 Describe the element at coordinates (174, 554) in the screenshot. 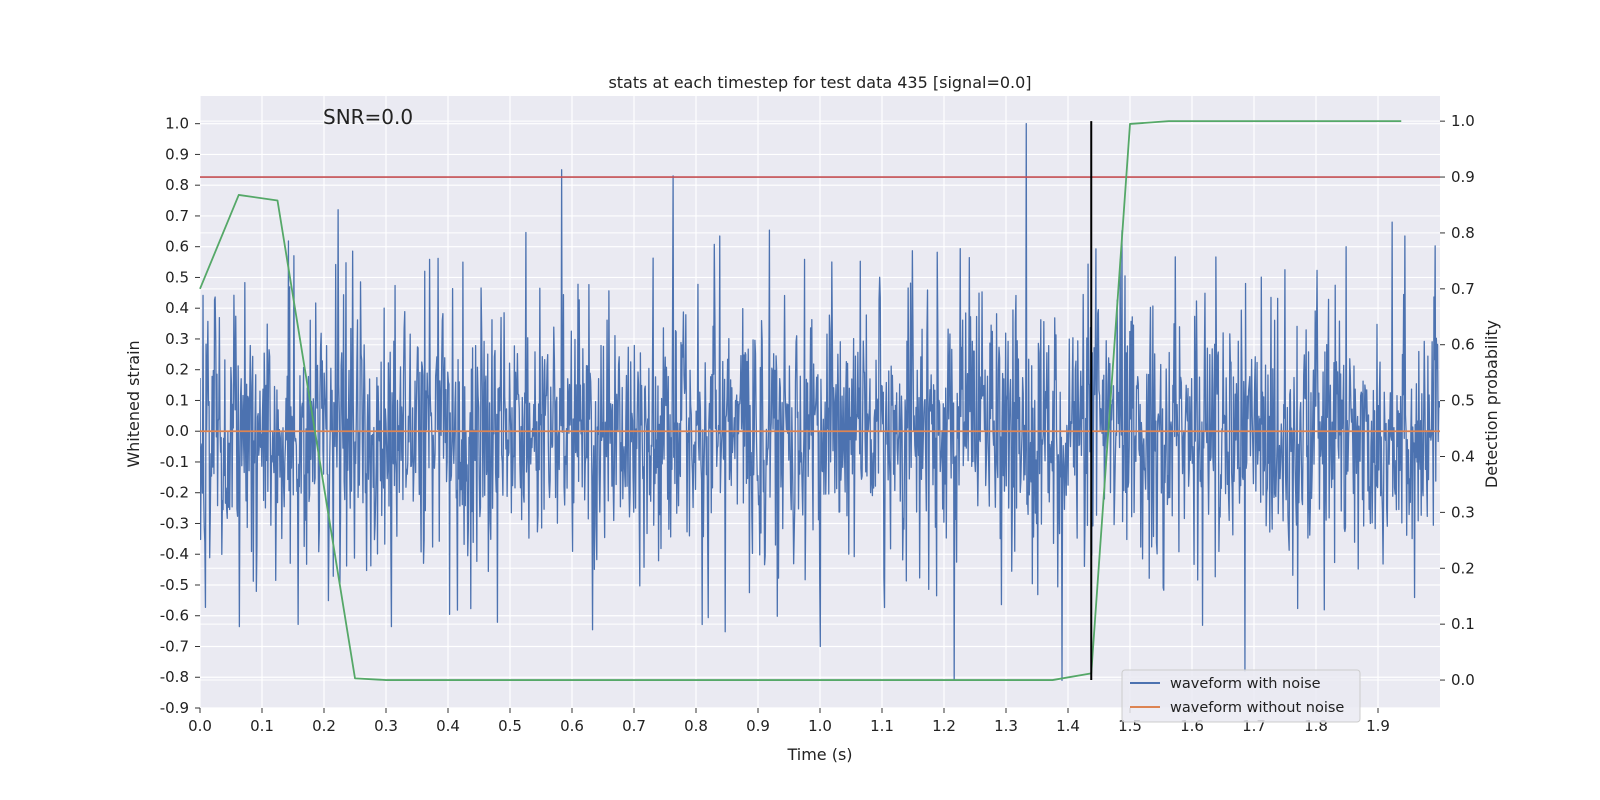

I see `y-tick-label: -0.4` at that location.